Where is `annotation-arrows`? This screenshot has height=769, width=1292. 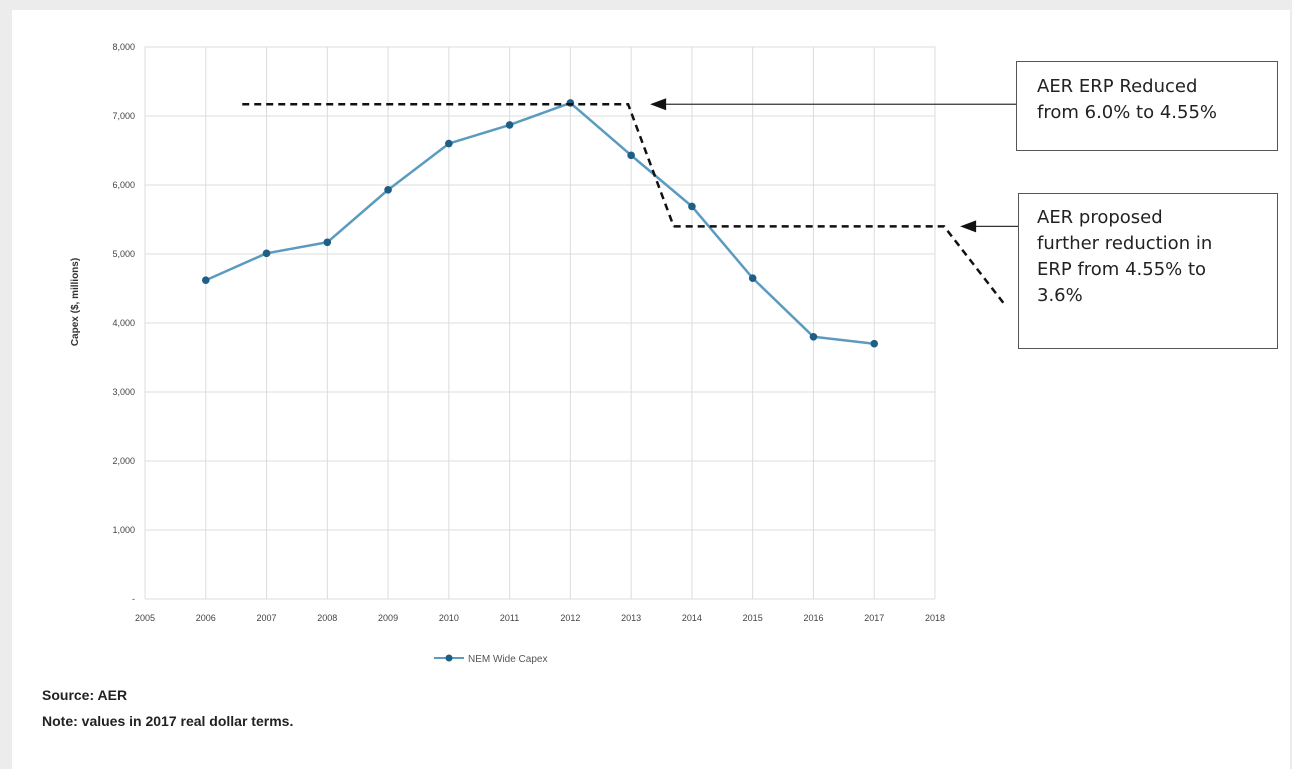
annotation-arrows is located at coordinates (834, 165).